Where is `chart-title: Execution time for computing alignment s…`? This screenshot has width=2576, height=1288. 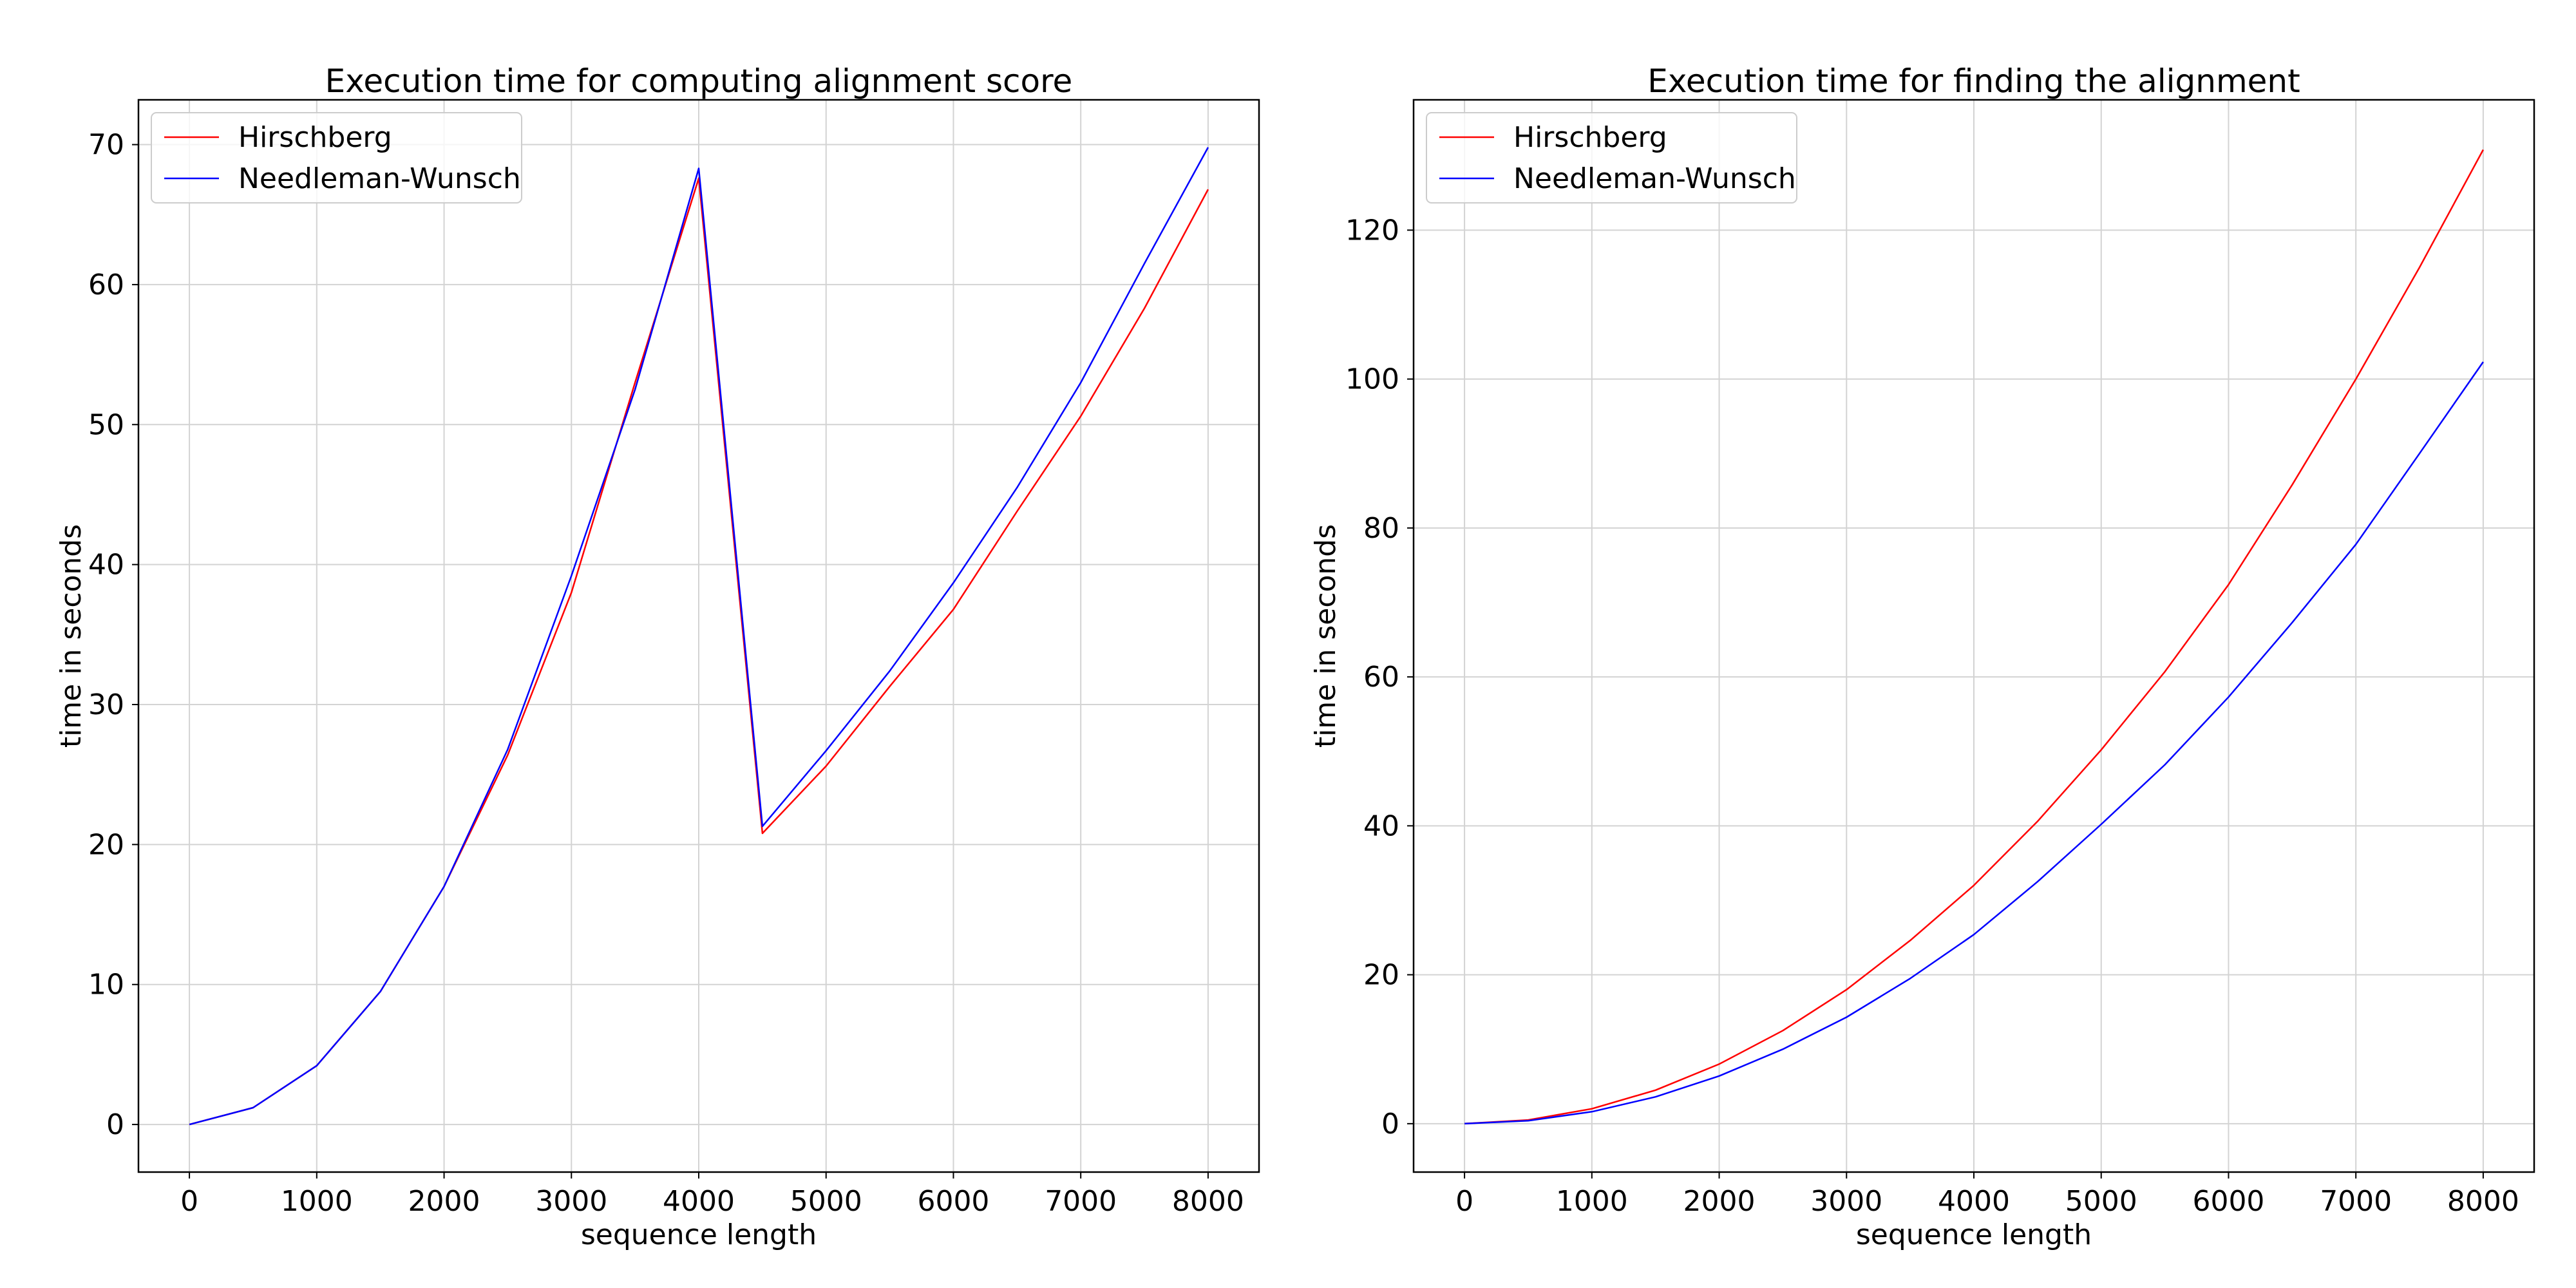
chart-title: Execution time for computing alignment s… is located at coordinates (699, 81).